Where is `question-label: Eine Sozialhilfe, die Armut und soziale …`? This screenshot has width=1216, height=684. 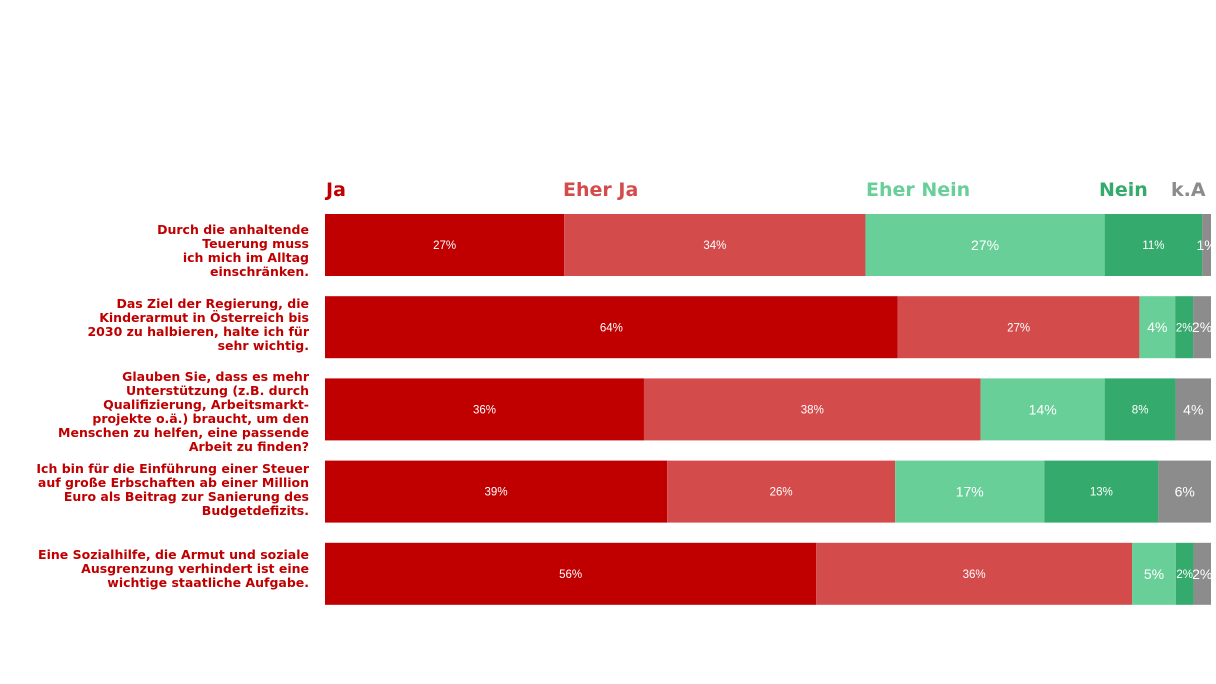
question-label: Eine Sozialhilfe, die Armut und soziale … is located at coordinates (173, 568).